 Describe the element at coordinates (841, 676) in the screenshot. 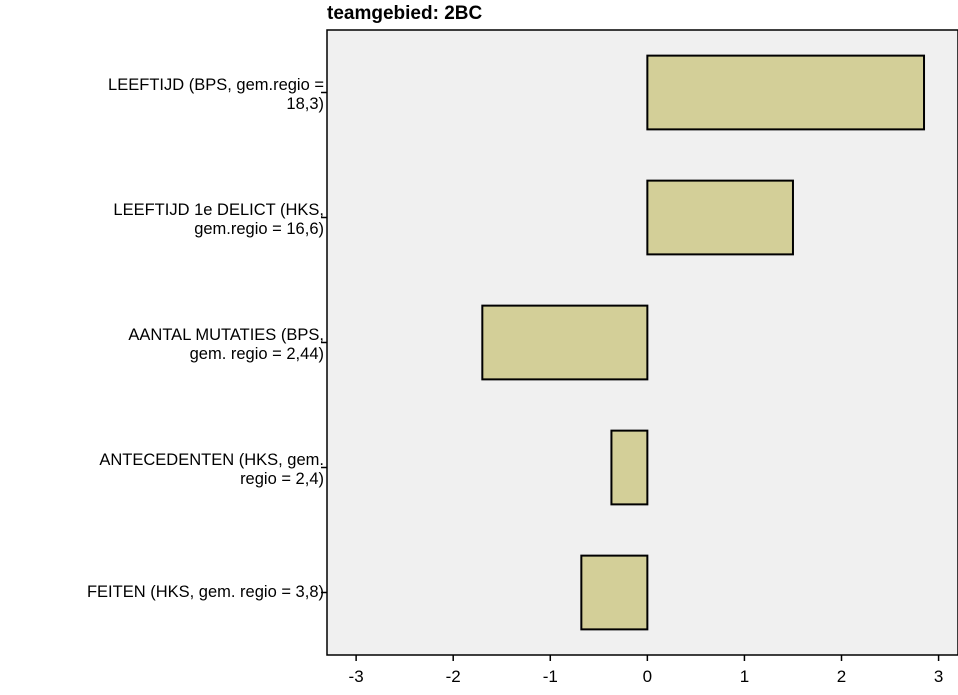

I see `x-tick-label: 2` at that location.